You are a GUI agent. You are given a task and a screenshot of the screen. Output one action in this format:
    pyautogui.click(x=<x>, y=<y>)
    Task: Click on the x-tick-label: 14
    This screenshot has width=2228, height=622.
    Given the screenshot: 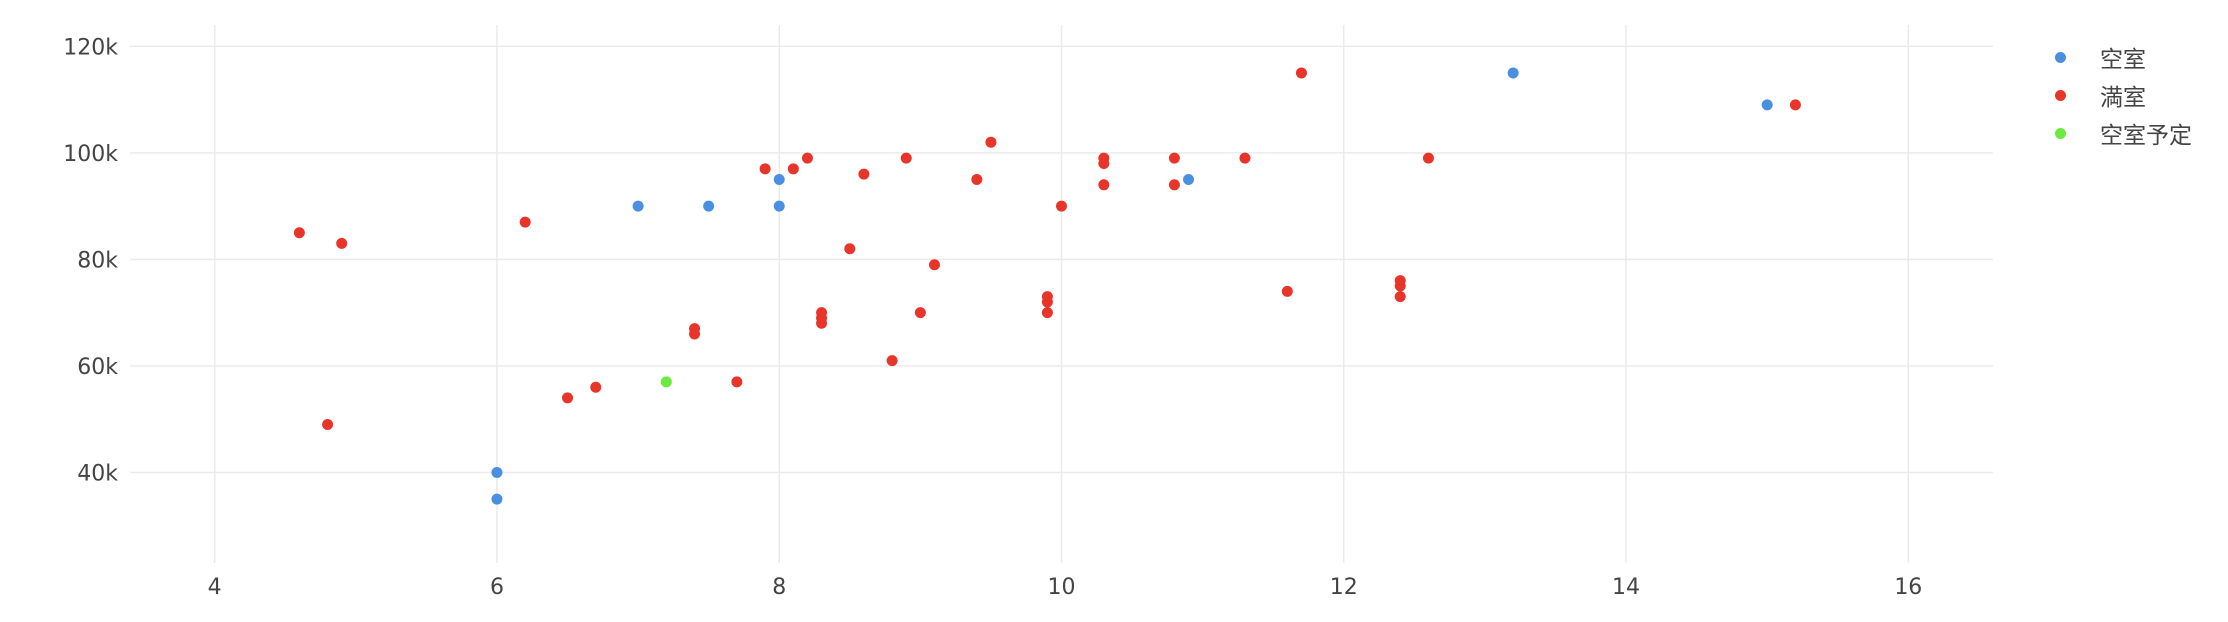 What is the action you would take?
    pyautogui.click(x=1626, y=587)
    